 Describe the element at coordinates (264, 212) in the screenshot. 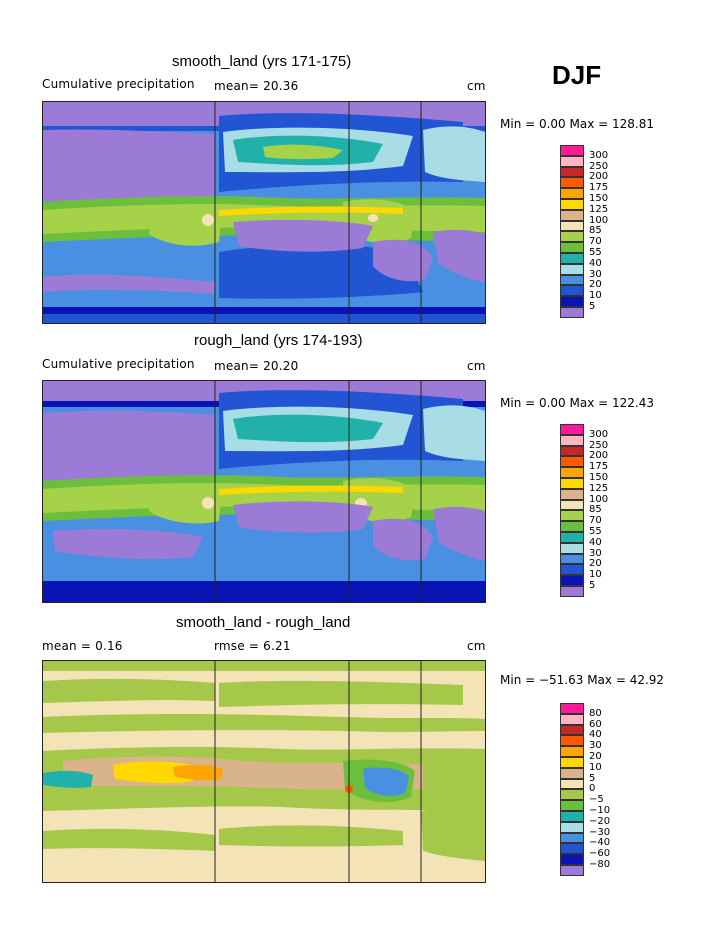

I see `panel-1-map-svg` at that location.